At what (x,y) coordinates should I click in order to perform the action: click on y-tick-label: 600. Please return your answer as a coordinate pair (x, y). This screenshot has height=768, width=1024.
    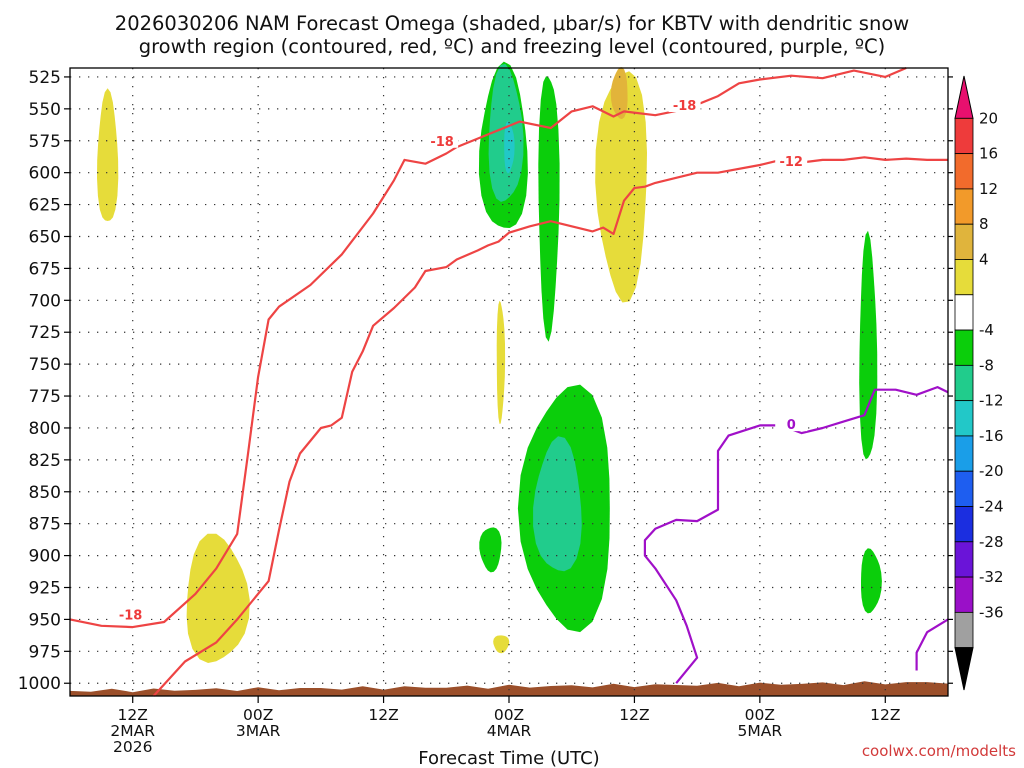
    Looking at the image, I should click on (45, 174).